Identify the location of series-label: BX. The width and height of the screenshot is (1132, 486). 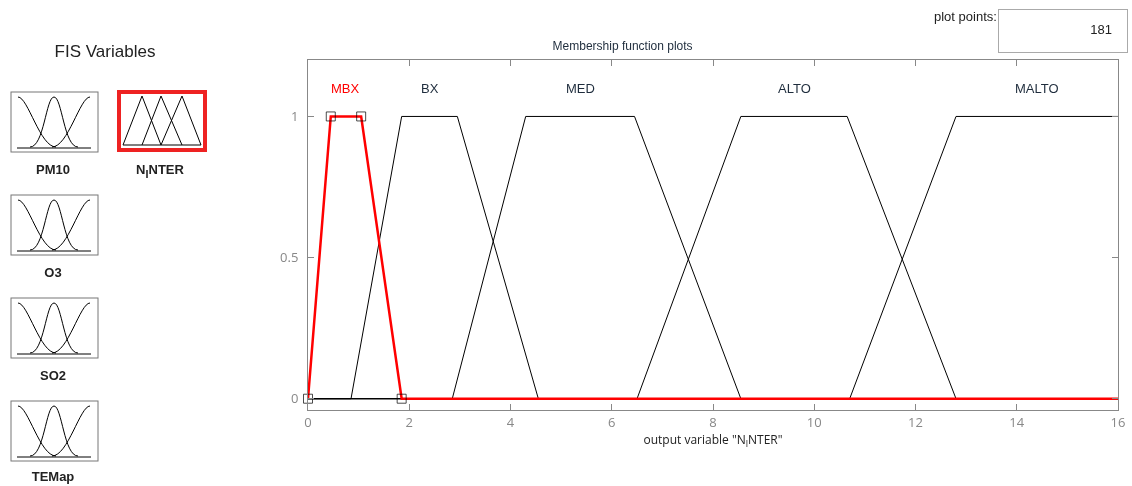
(430, 88).